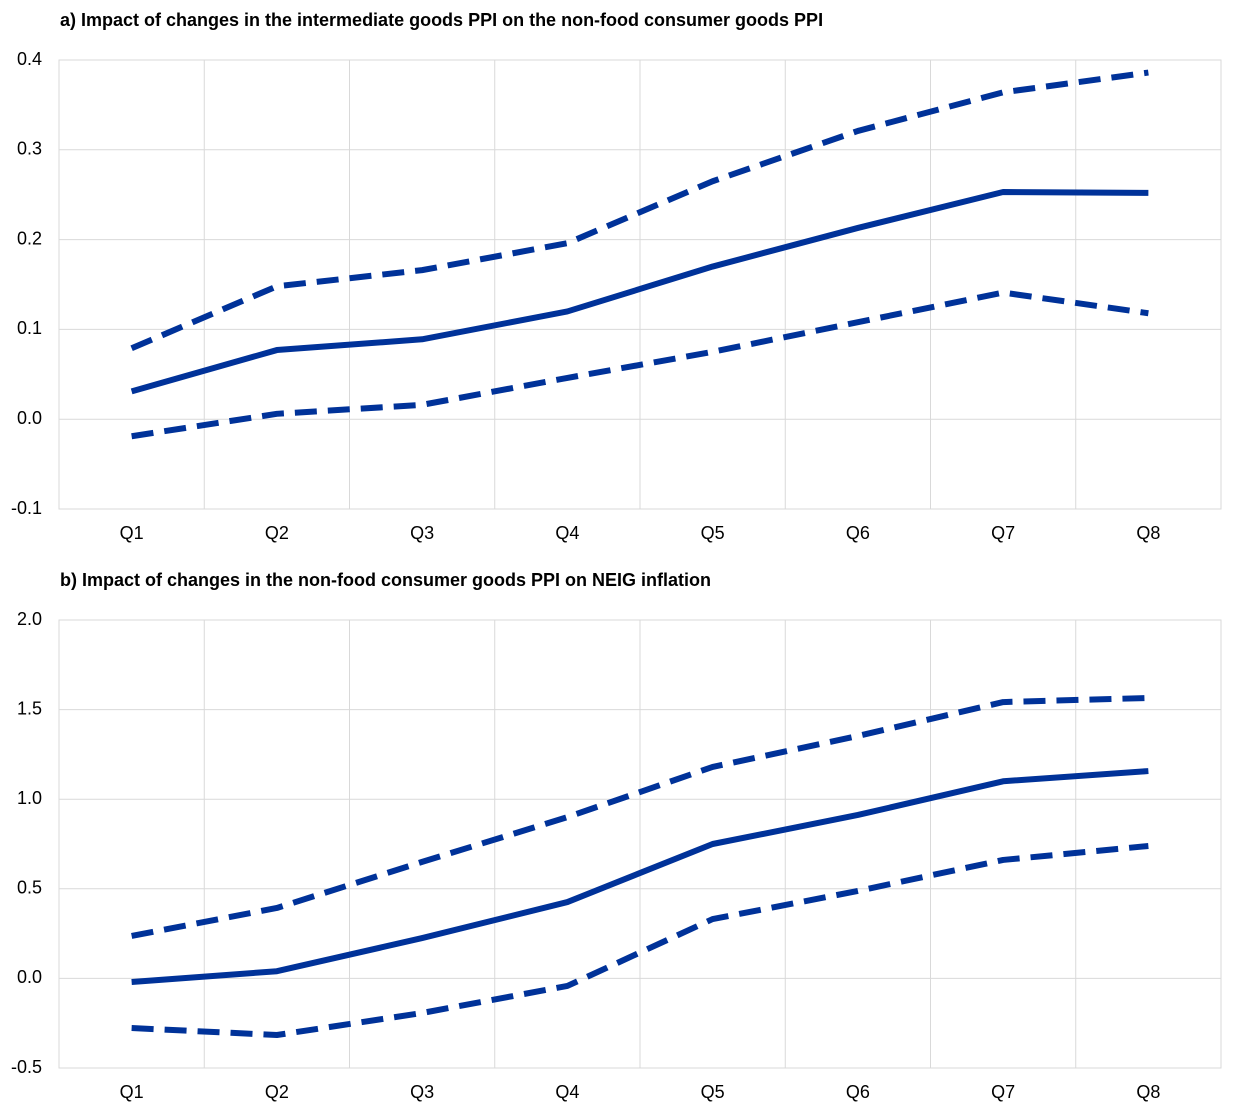  What do you see at coordinates (29, 238) in the screenshot?
I see `y-tick-label: 0.2` at bounding box center [29, 238].